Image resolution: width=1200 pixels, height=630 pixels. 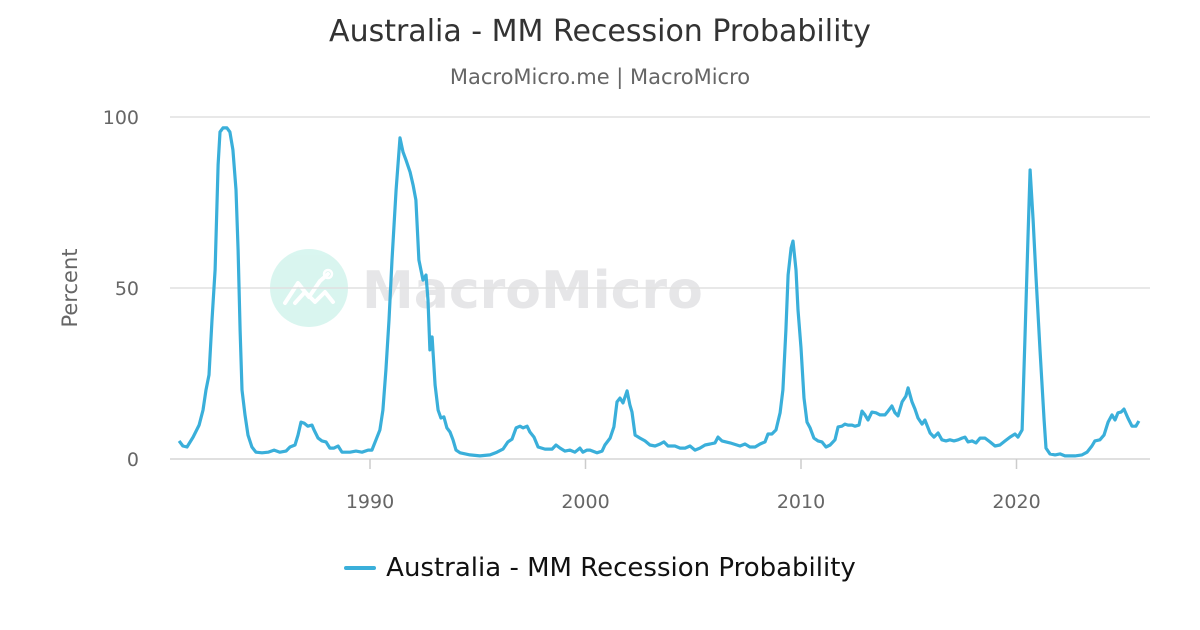 What do you see at coordinates (121, 118) in the screenshot?
I see `y-tick-label: 100` at bounding box center [121, 118].